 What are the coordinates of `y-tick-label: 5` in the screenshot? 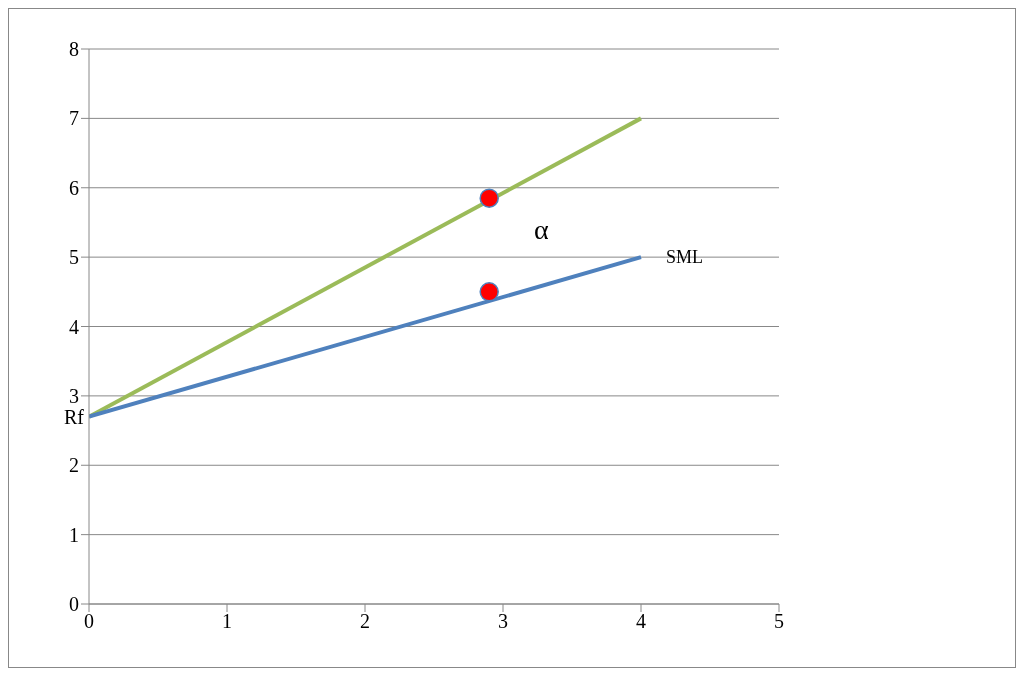 It's located at (74, 257).